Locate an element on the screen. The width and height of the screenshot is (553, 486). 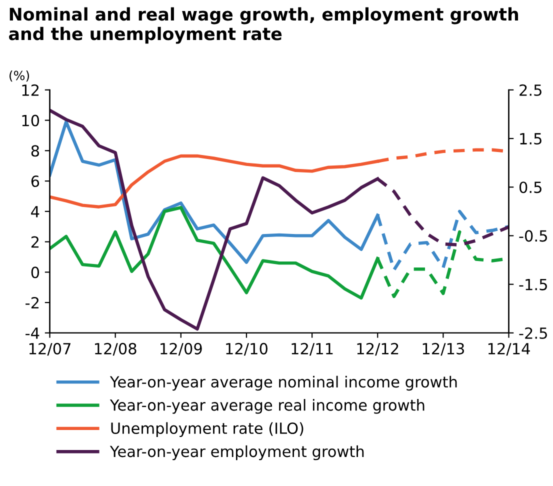
y2-tick-label: -2.5 is located at coordinates (533, 333).